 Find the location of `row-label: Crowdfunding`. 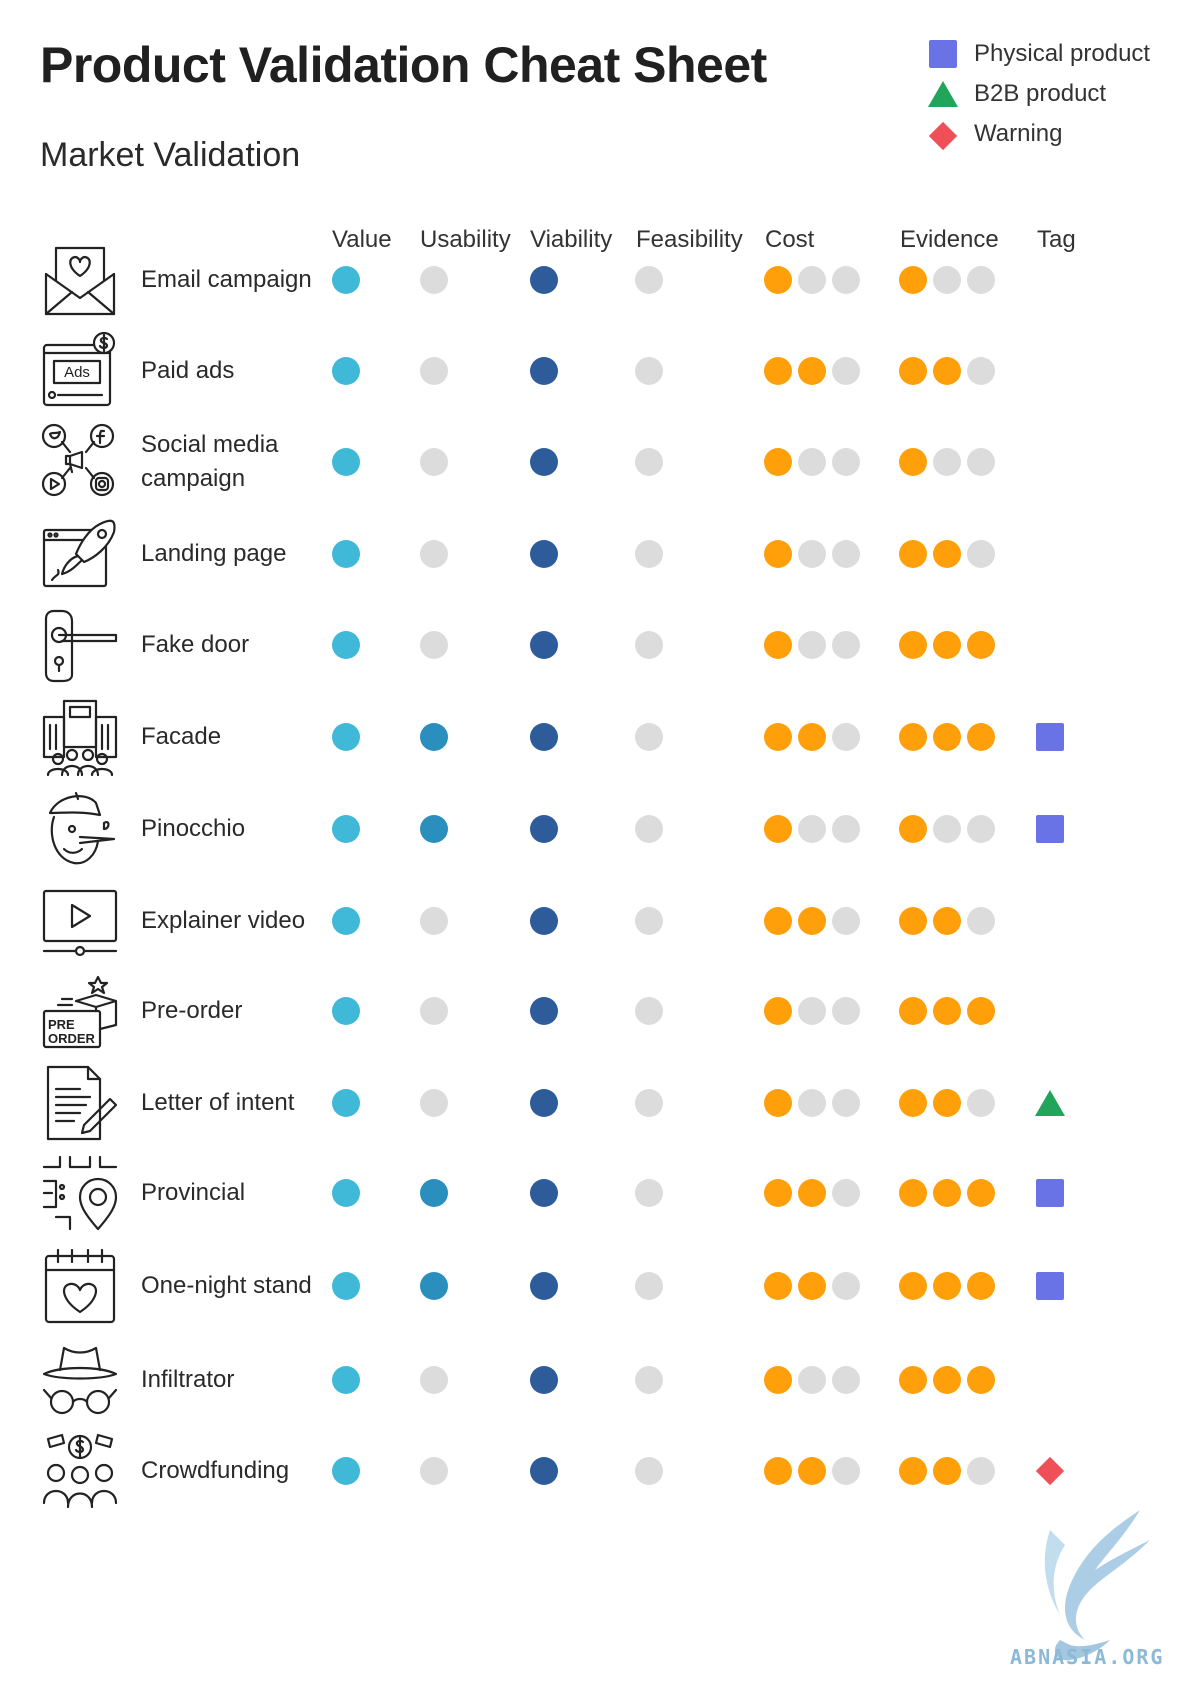

row-label: Crowdfunding is located at coordinates (215, 1470).